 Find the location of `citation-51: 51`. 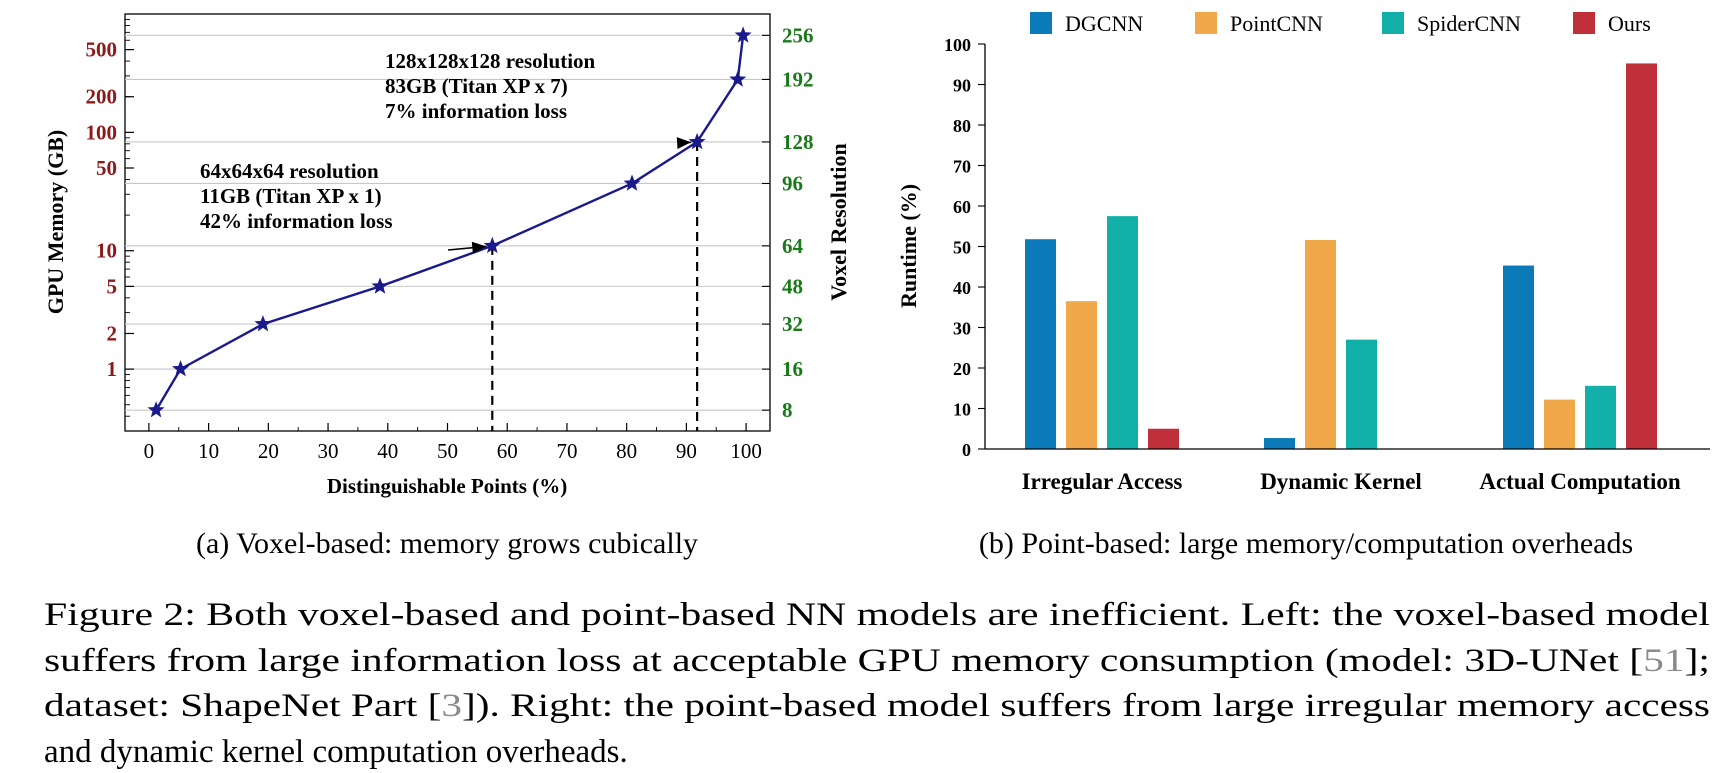

citation-51: 51 is located at coordinates (1664, 661).